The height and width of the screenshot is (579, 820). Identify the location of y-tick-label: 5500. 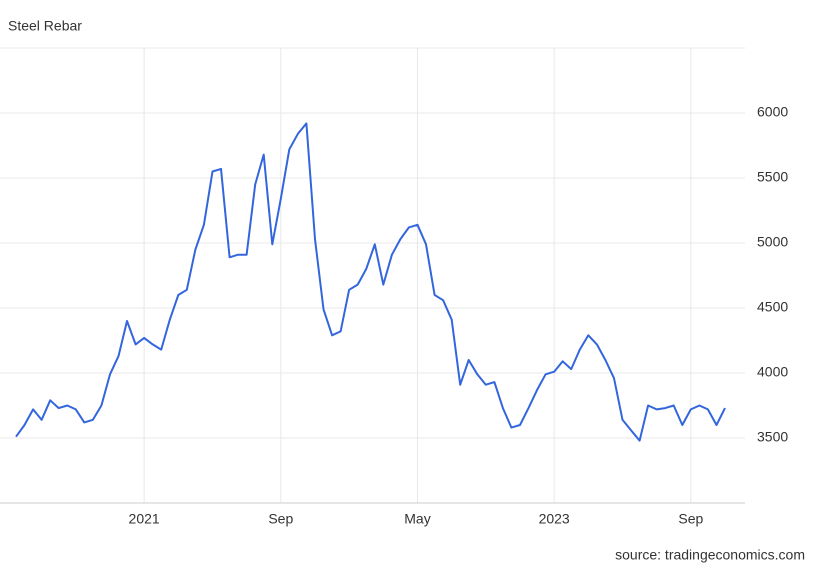
(772, 177).